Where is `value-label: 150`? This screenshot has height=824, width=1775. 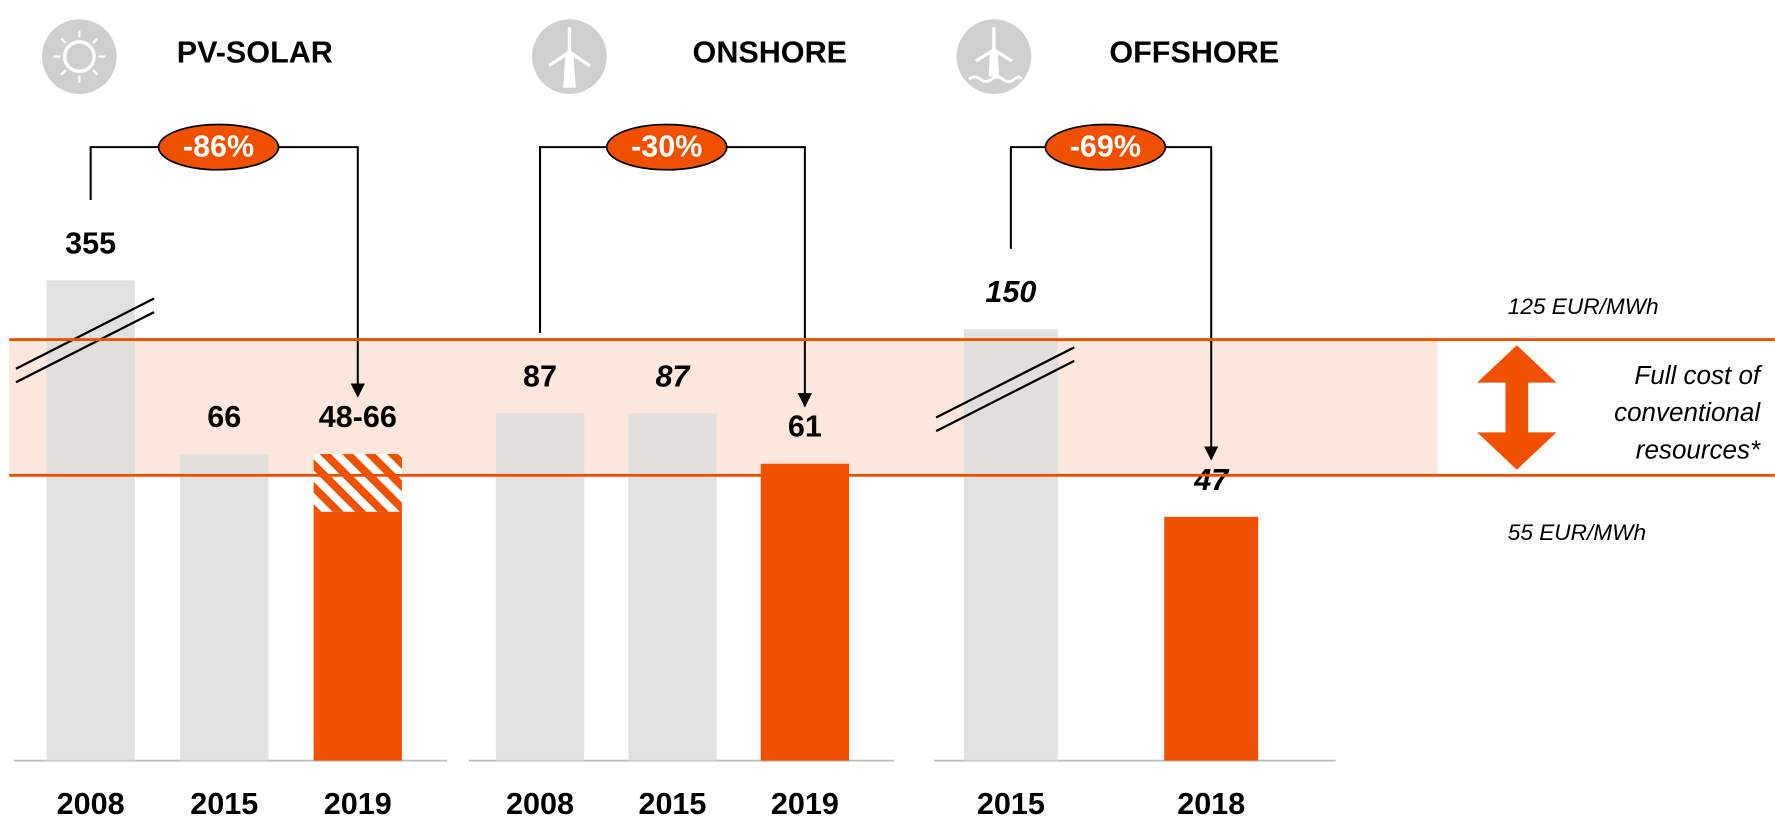
value-label: 150 is located at coordinates (1010, 292).